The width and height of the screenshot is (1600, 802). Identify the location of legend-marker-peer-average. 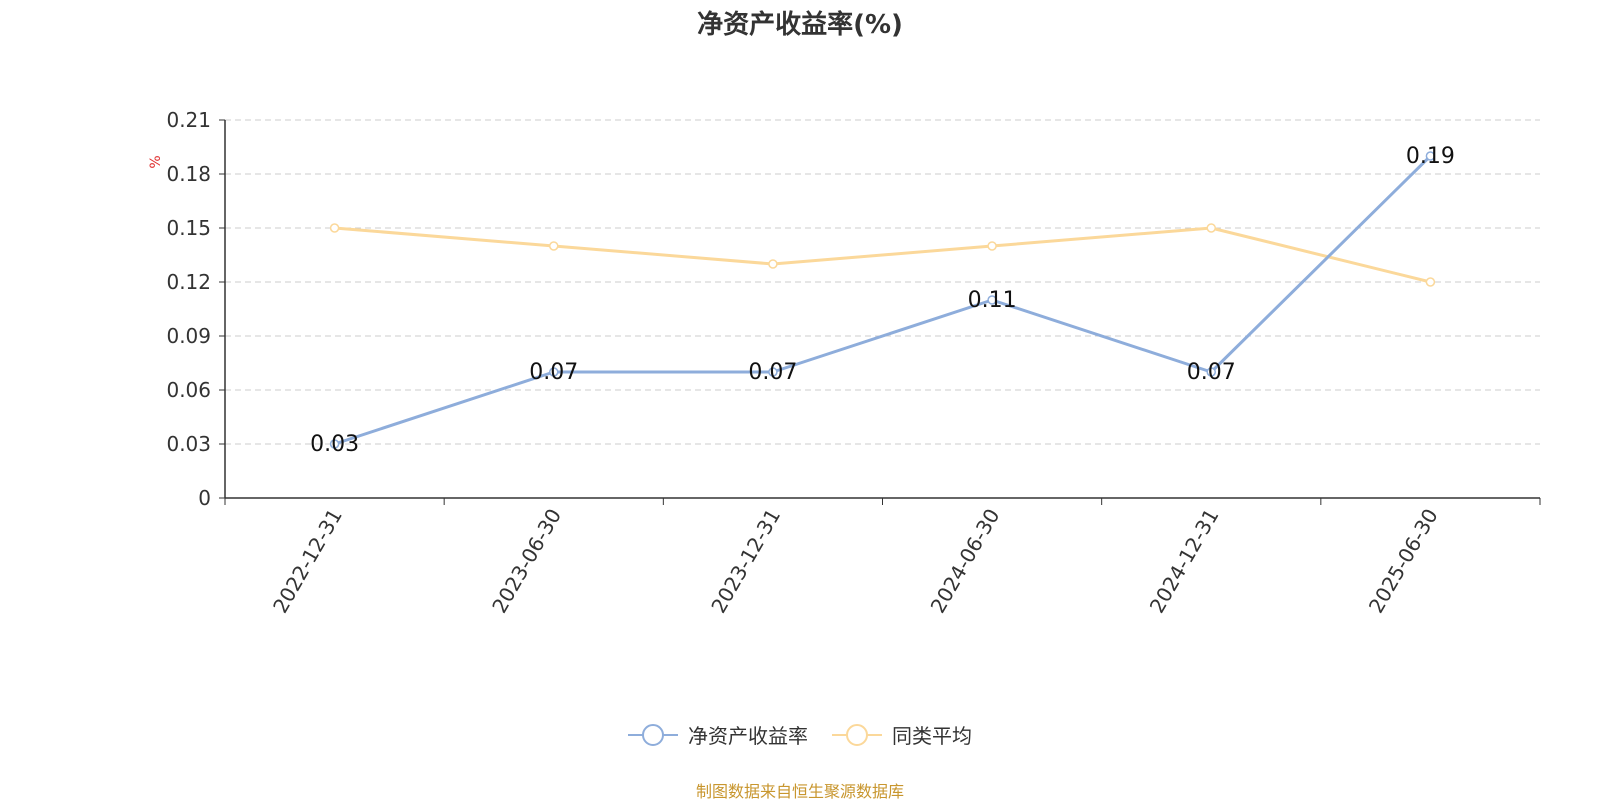
(857, 734).